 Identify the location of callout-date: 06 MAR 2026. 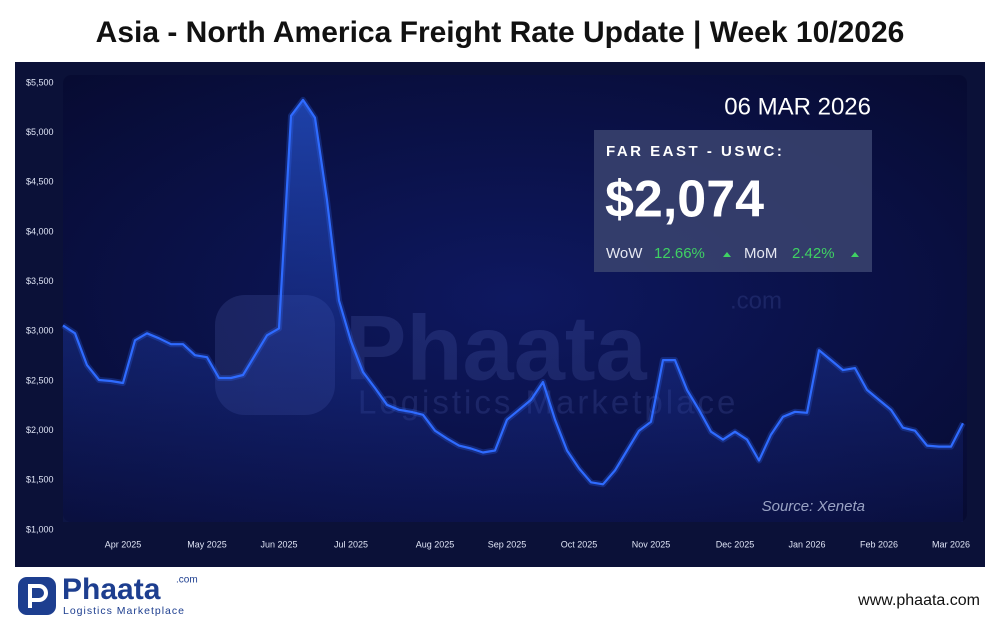
(797, 106).